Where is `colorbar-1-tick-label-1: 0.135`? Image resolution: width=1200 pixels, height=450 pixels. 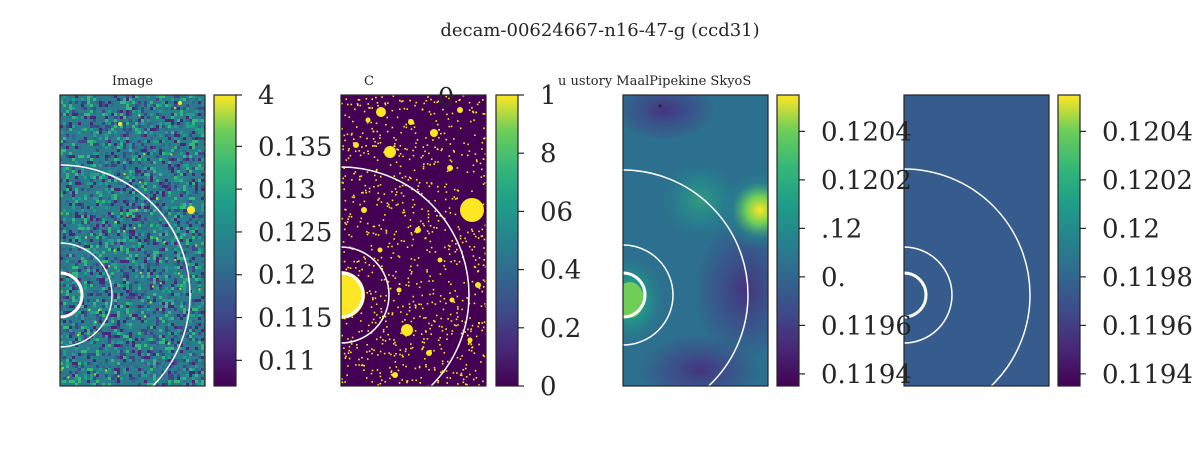
colorbar-1-tick-label-1: 0.135 is located at coordinates (295, 147).